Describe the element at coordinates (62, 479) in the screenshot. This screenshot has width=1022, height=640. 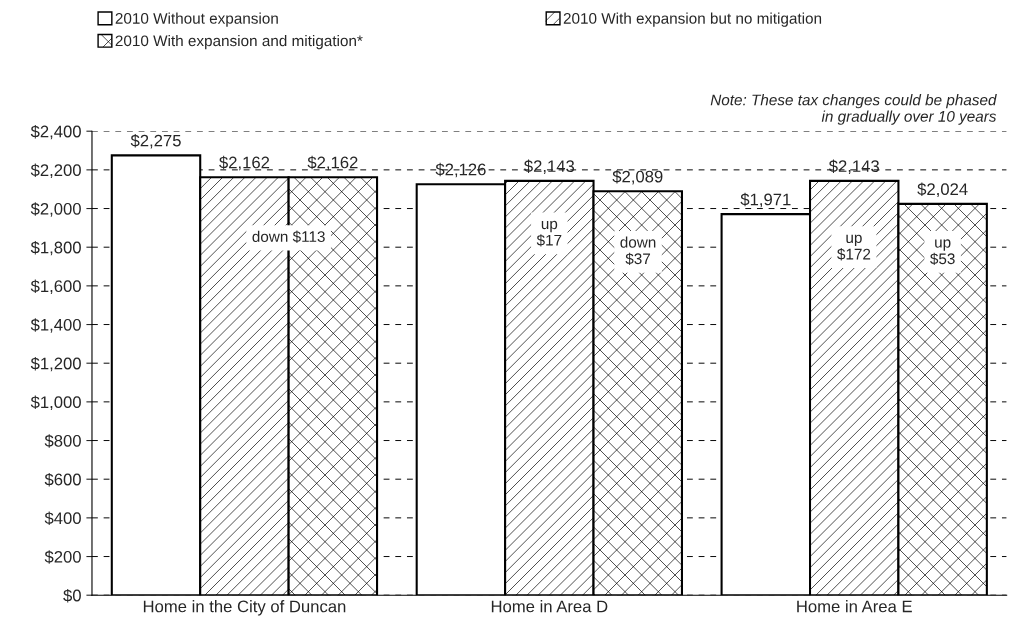
I see `y-tick-label: $600` at that location.